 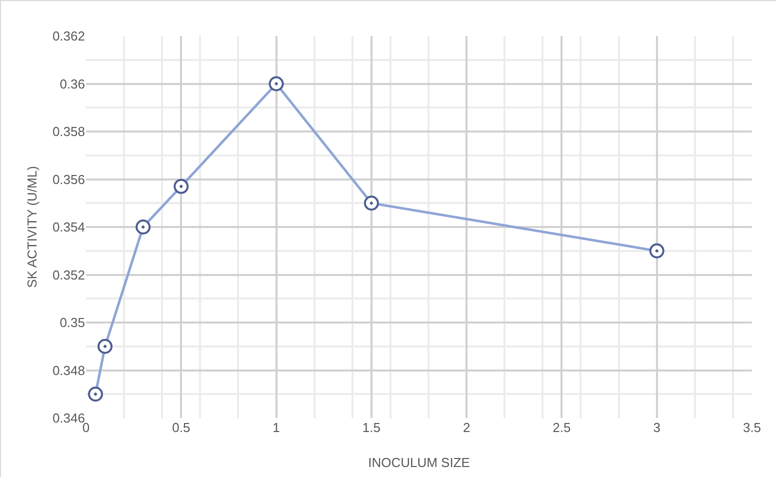 I want to click on x-tick-label: 0.5, so click(x=181, y=427).